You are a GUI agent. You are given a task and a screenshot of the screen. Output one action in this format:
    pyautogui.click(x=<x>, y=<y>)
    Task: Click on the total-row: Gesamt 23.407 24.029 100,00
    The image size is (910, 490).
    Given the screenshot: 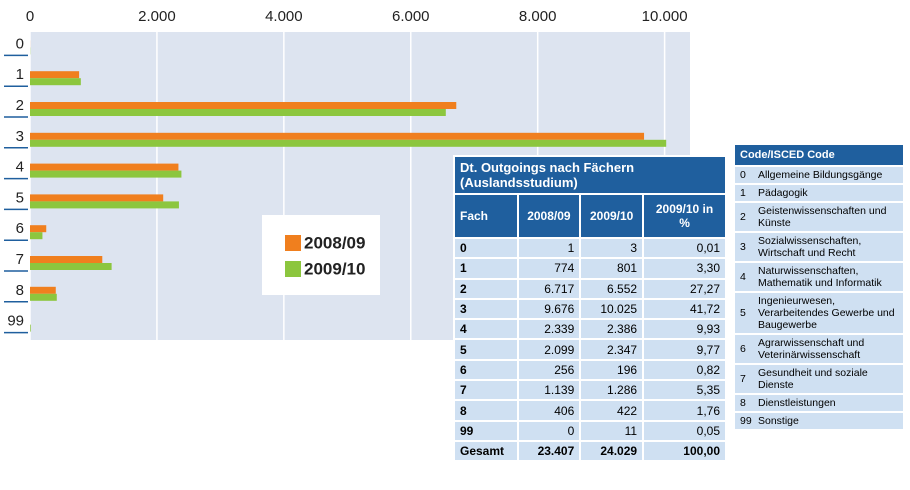 What is the action you would take?
    pyautogui.click(x=590, y=451)
    